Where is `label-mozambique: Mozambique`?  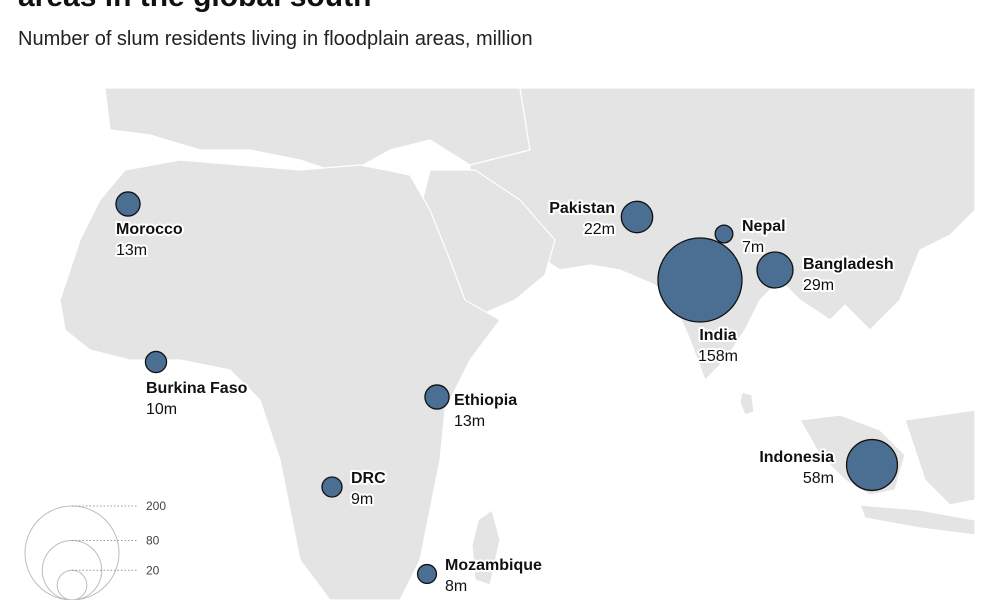
label-mozambique: Mozambique is located at coordinates (493, 565).